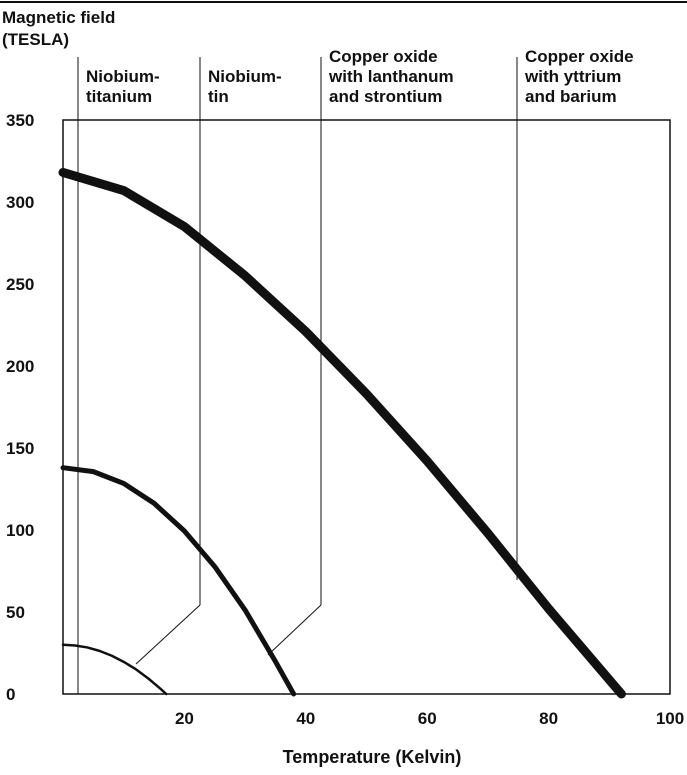 Image resolution: width=687 pixels, height=775 pixels. I want to click on legend-label: and strontium, so click(385, 96).